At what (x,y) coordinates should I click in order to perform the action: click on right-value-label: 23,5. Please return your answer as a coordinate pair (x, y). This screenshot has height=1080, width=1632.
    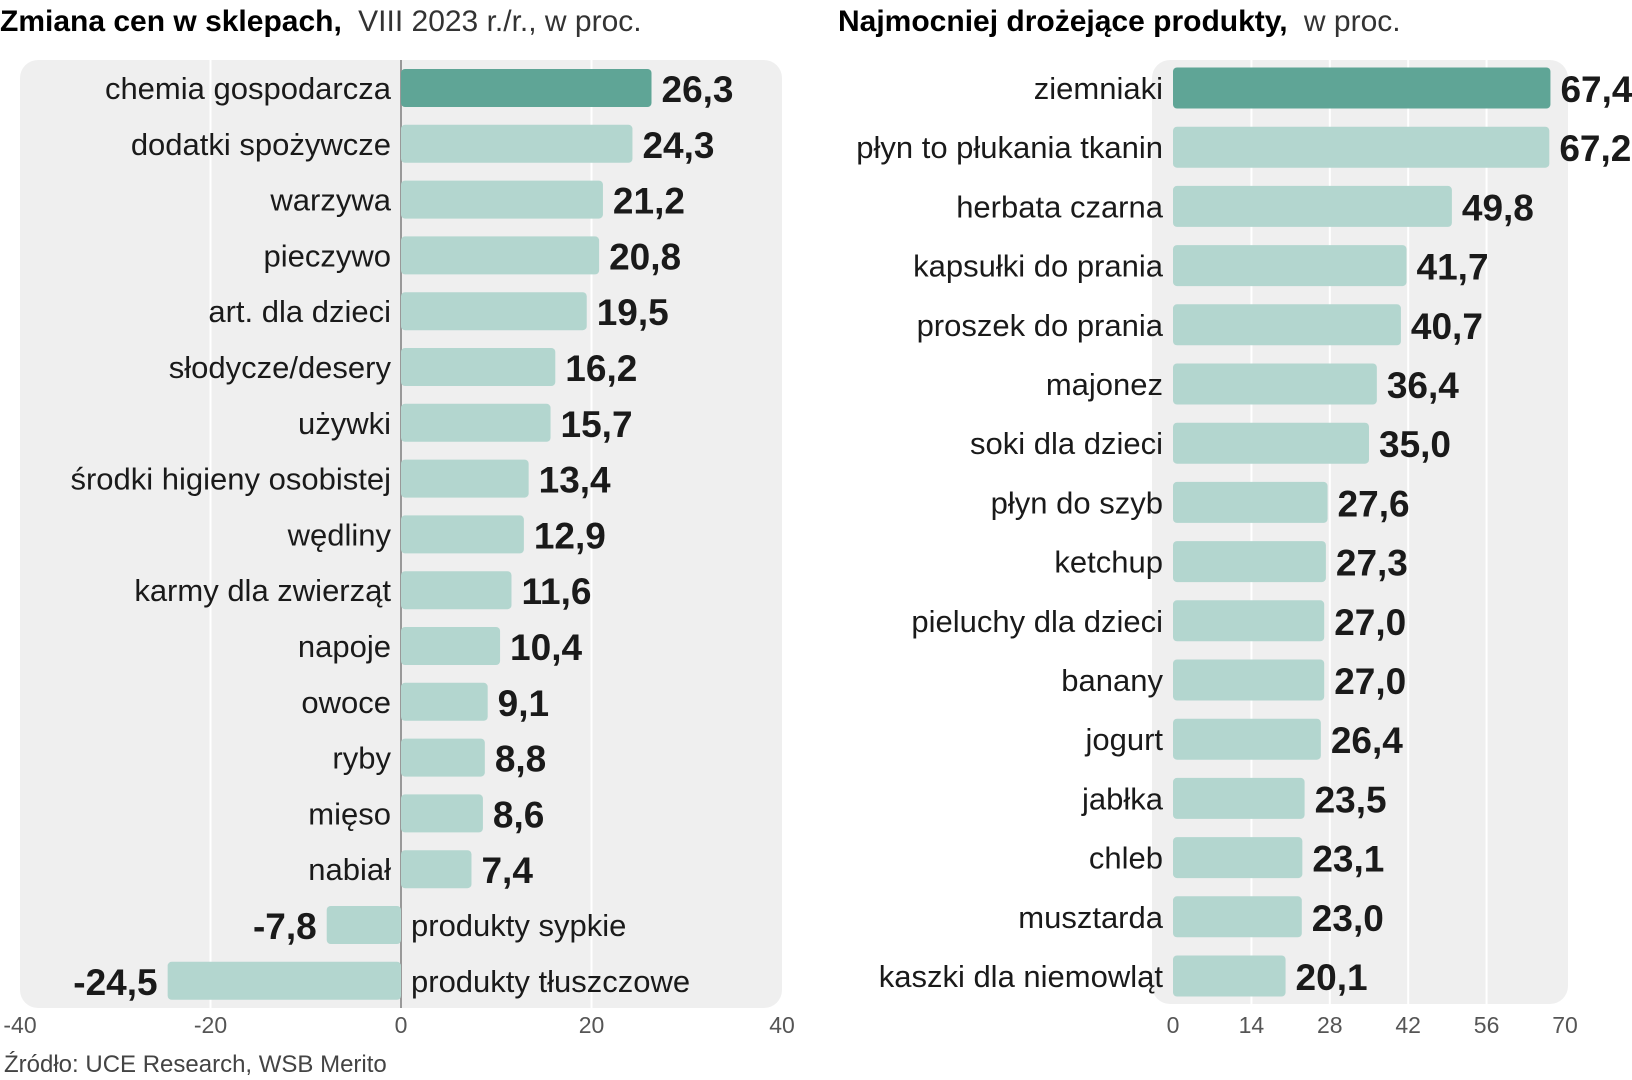
    Looking at the image, I should click on (1351, 799).